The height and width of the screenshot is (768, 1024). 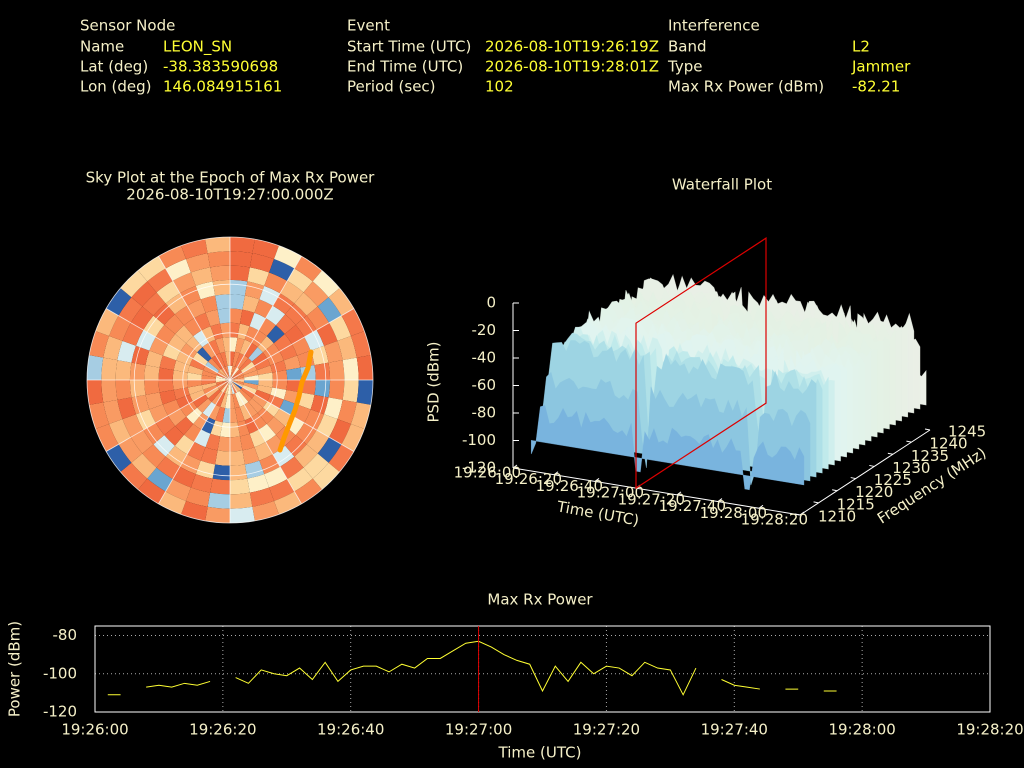 What do you see at coordinates (487, 473) in the screenshot?
I see `x-tick-label: 19:26:00` at bounding box center [487, 473].